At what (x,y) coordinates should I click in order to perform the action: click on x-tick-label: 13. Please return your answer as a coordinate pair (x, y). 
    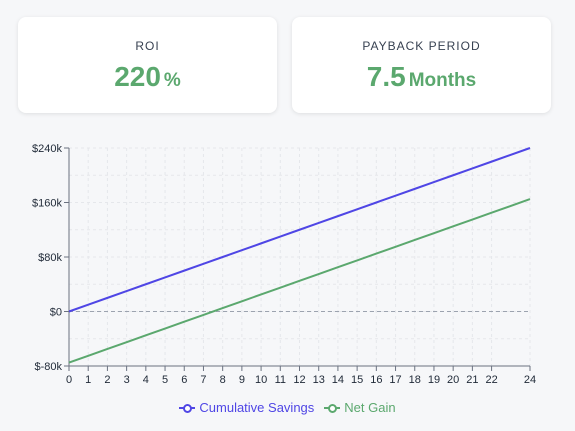
    Looking at the image, I should click on (319, 380).